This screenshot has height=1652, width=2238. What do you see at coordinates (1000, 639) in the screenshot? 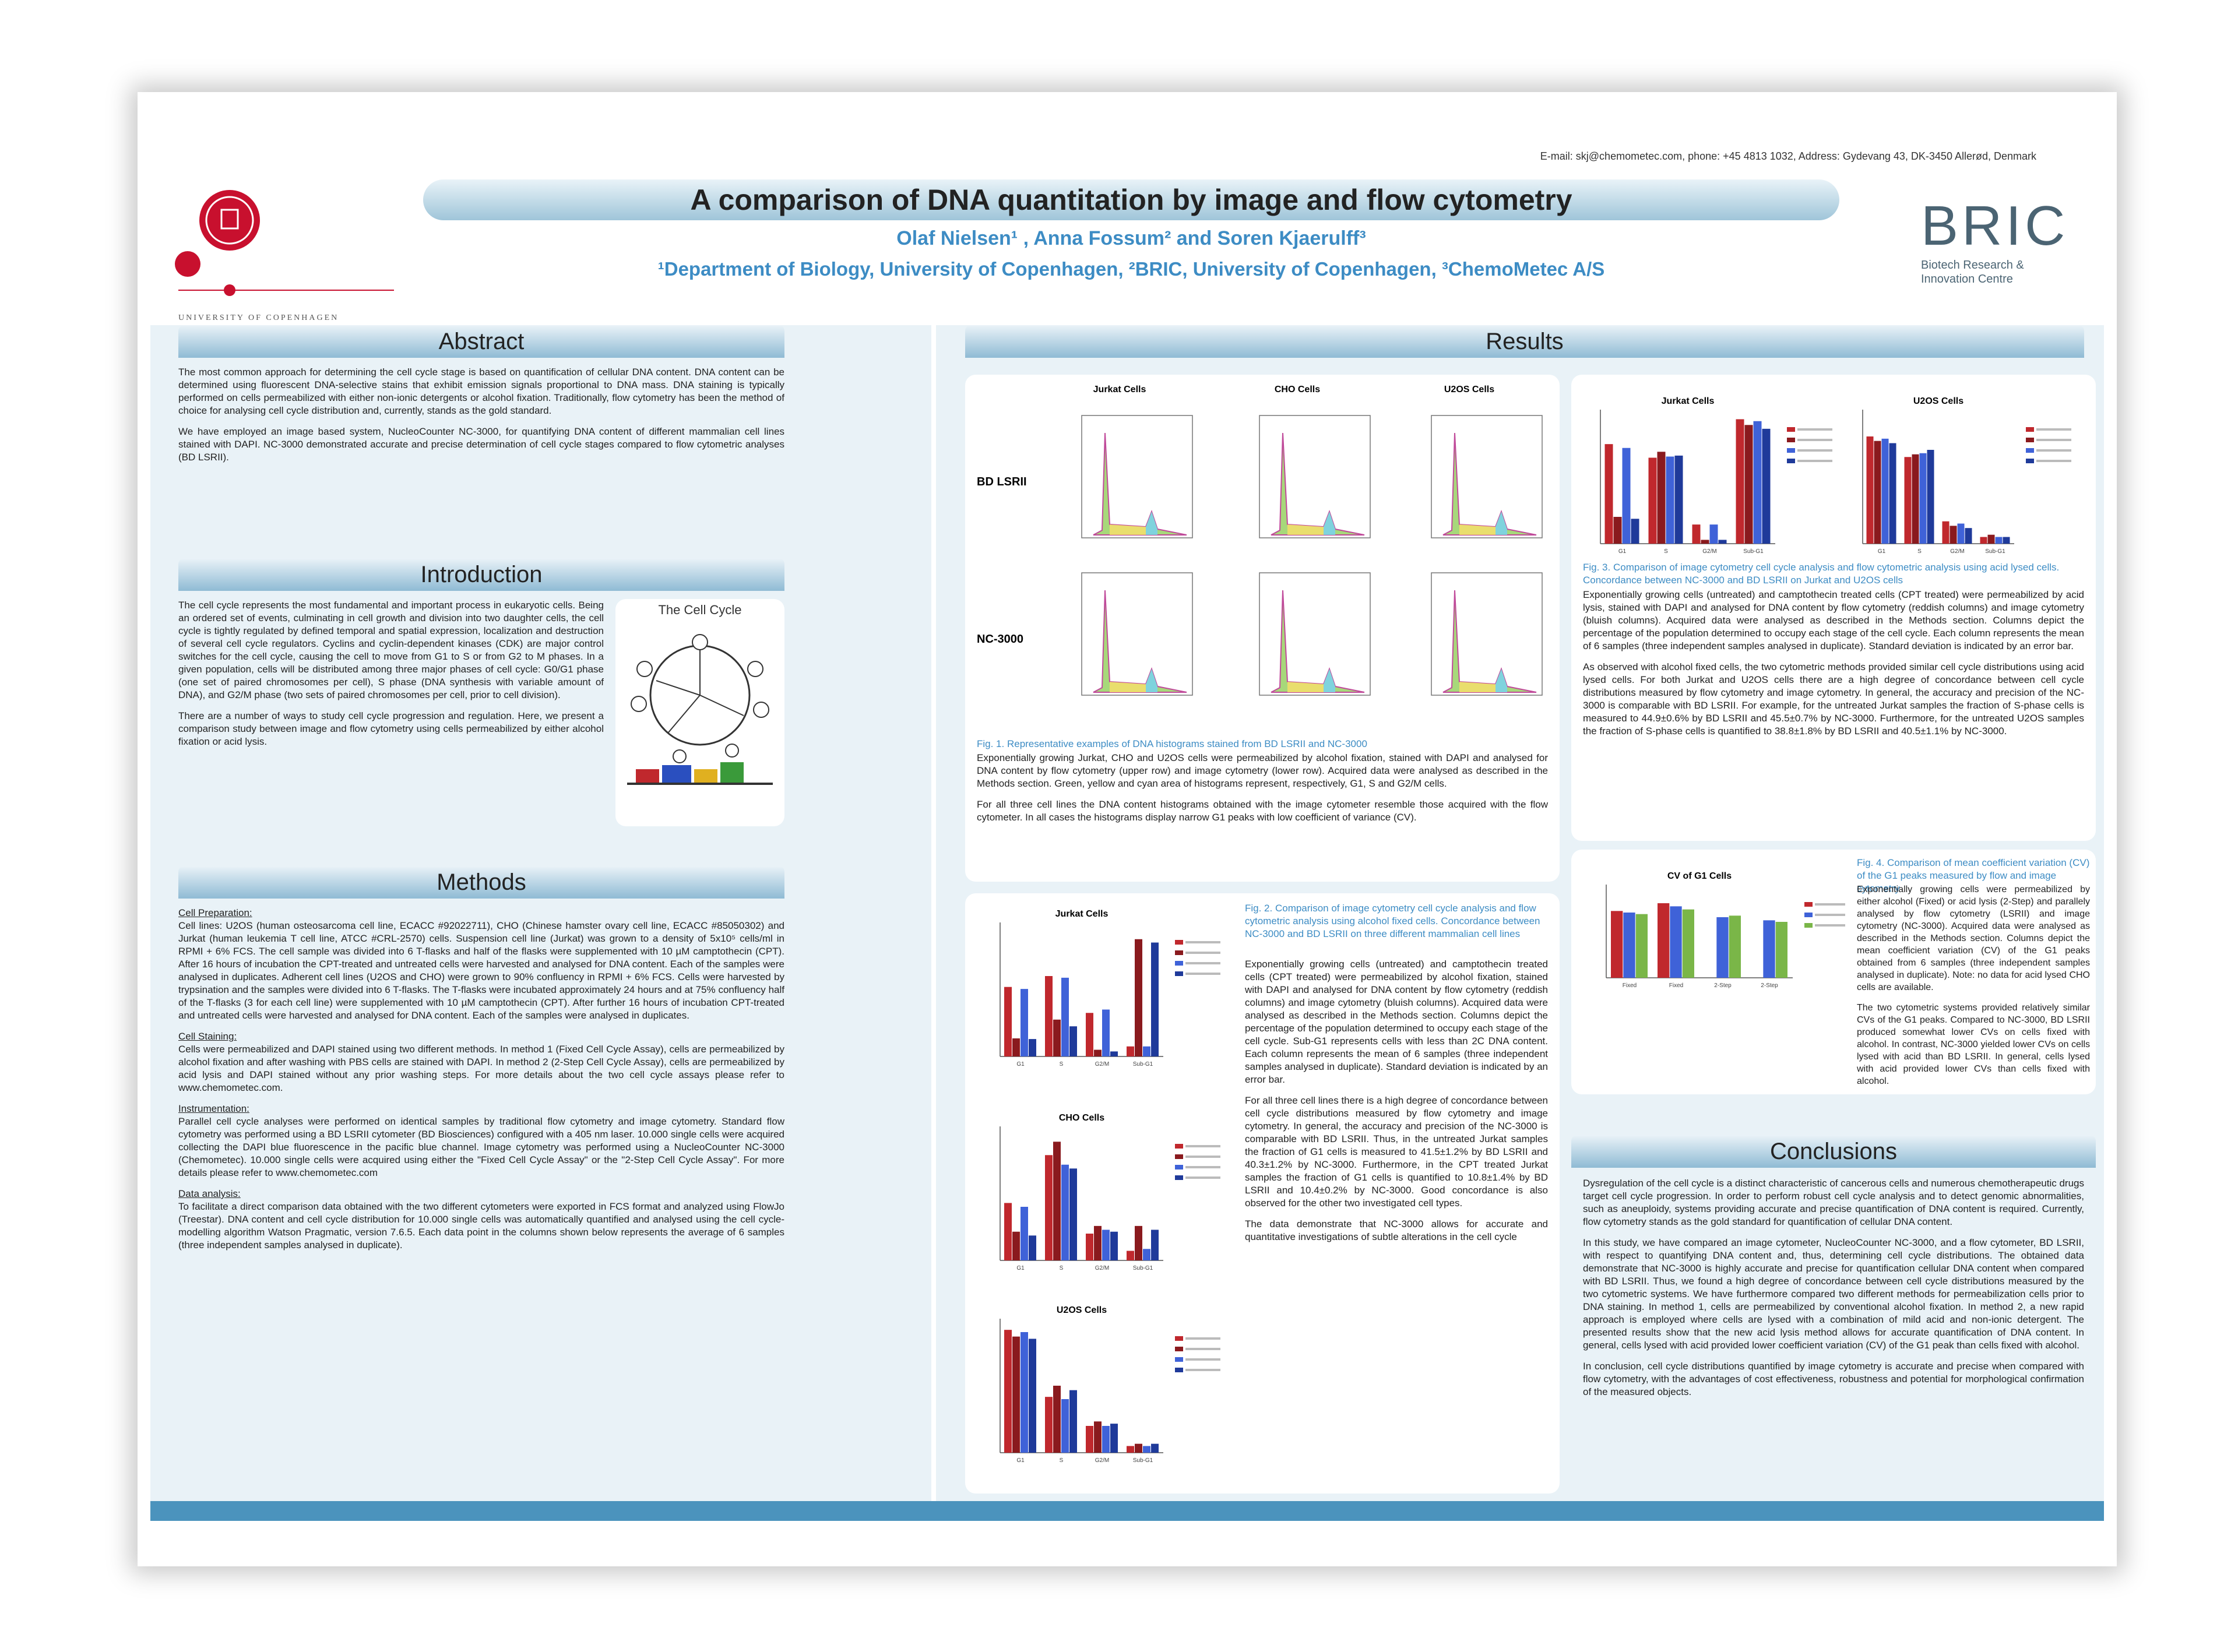
I see `fig1-row-label: NC-3000` at bounding box center [1000, 639].